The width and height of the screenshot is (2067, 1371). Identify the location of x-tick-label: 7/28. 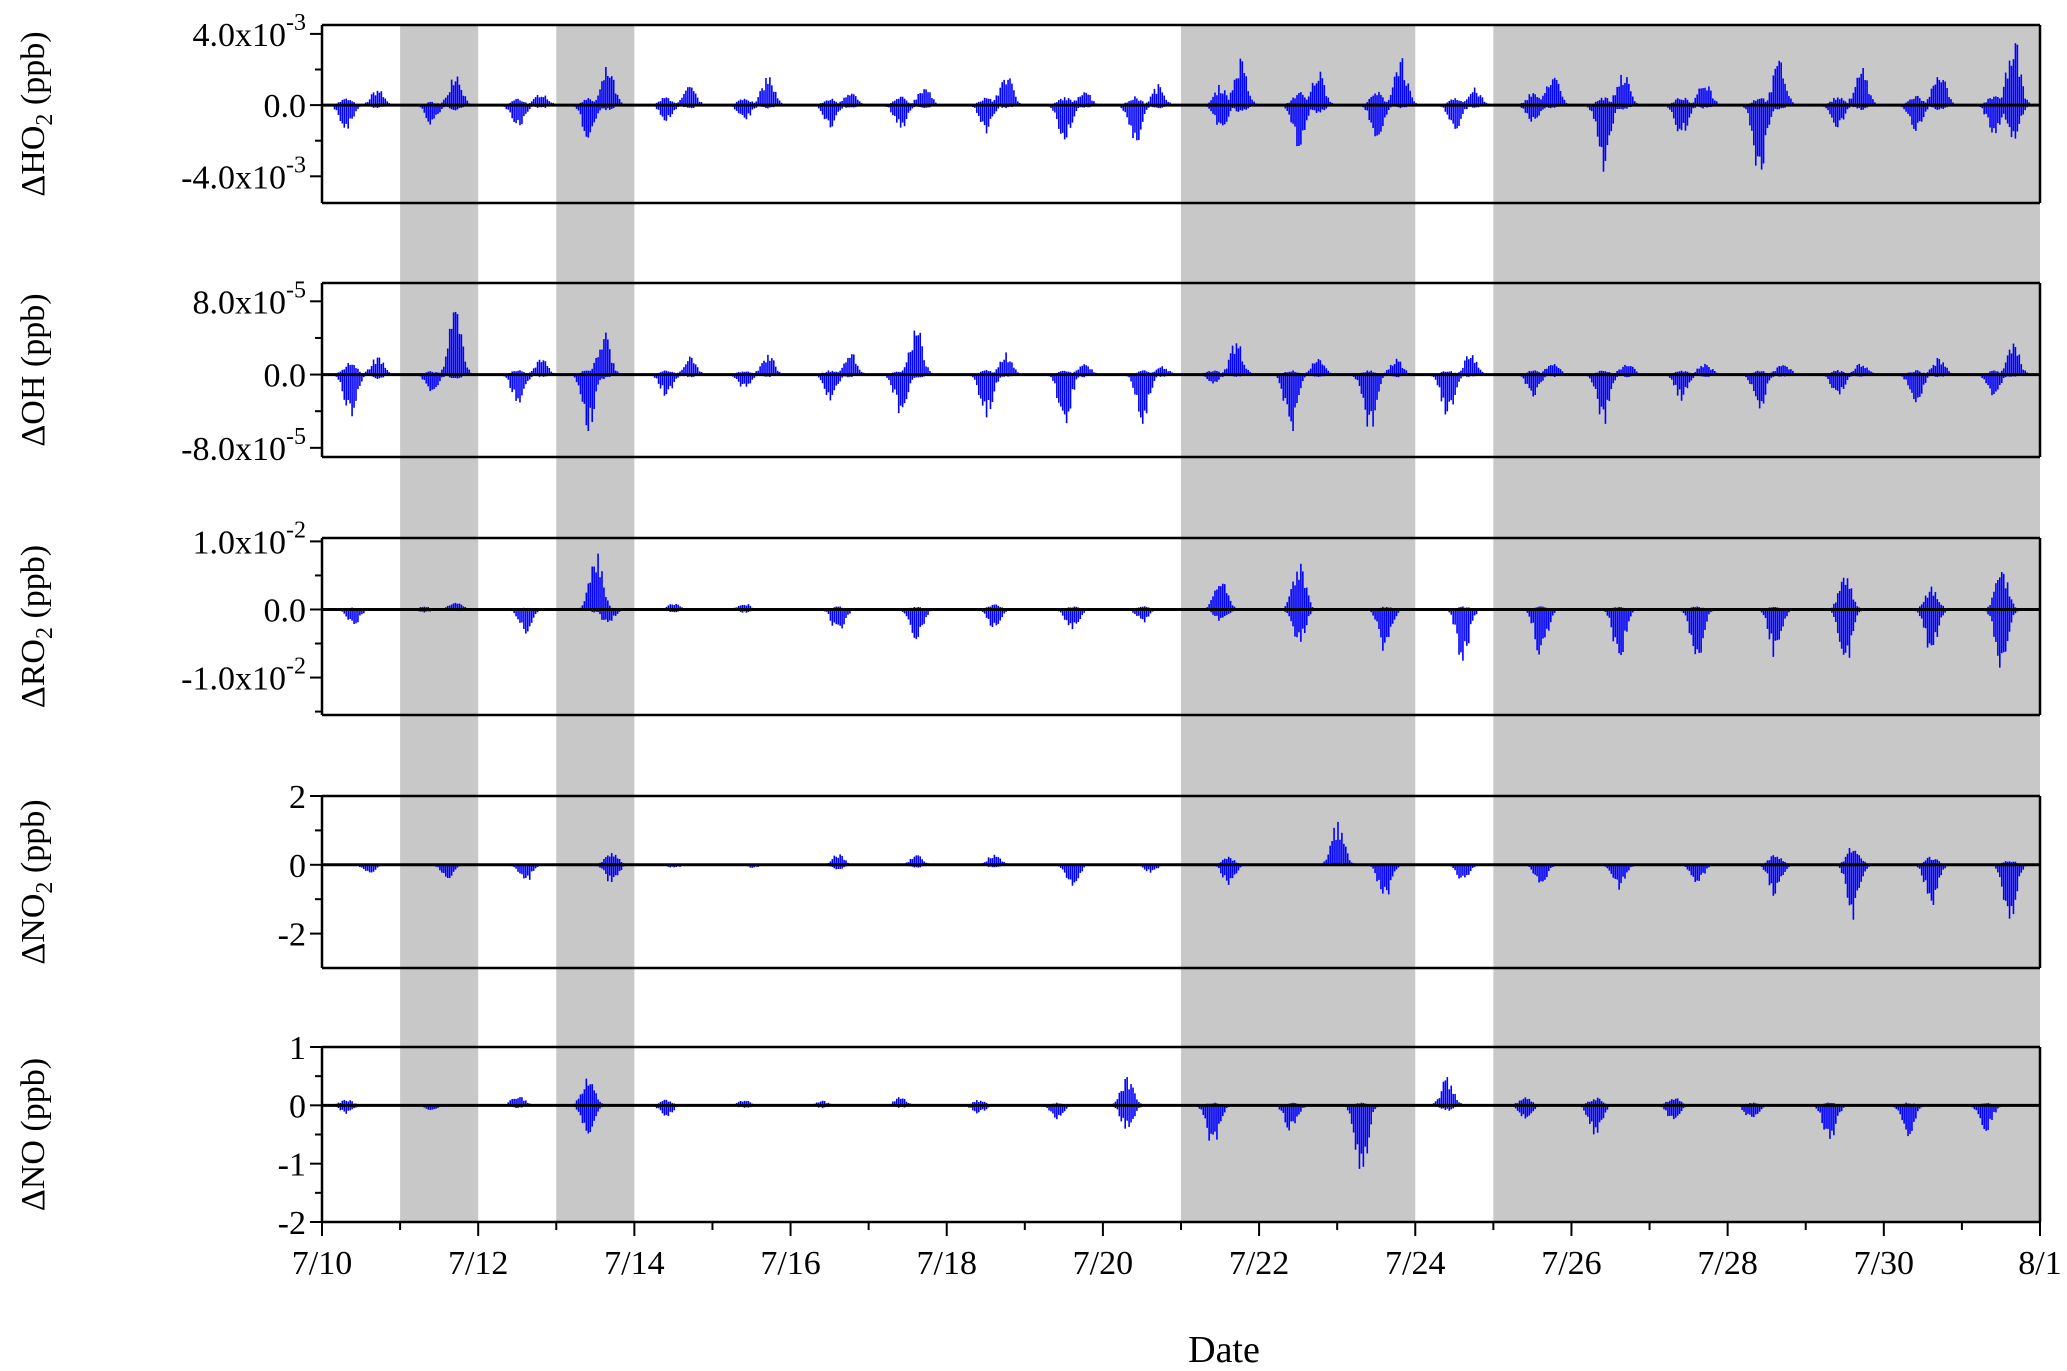
(1727, 1263).